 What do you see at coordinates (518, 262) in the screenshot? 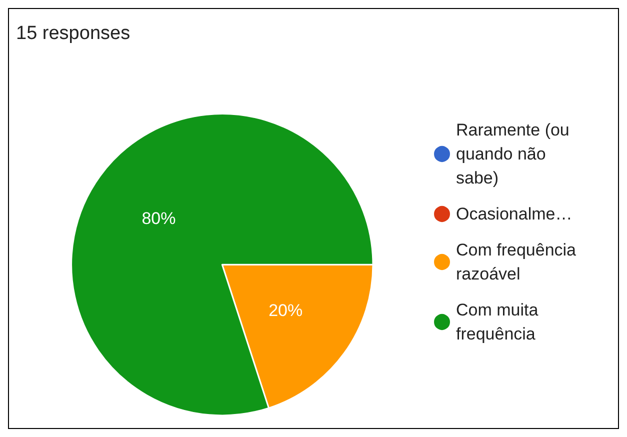
I see `legend-label: Com frequência razoável` at bounding box center [518, 262].